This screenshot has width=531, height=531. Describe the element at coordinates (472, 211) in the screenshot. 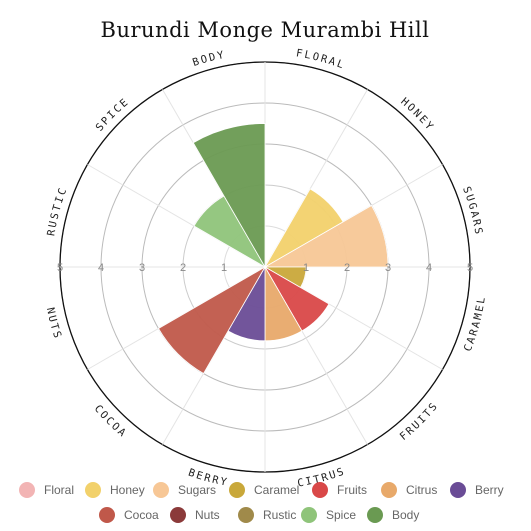

I see `category-label-sugars: SUGARS` at that location.